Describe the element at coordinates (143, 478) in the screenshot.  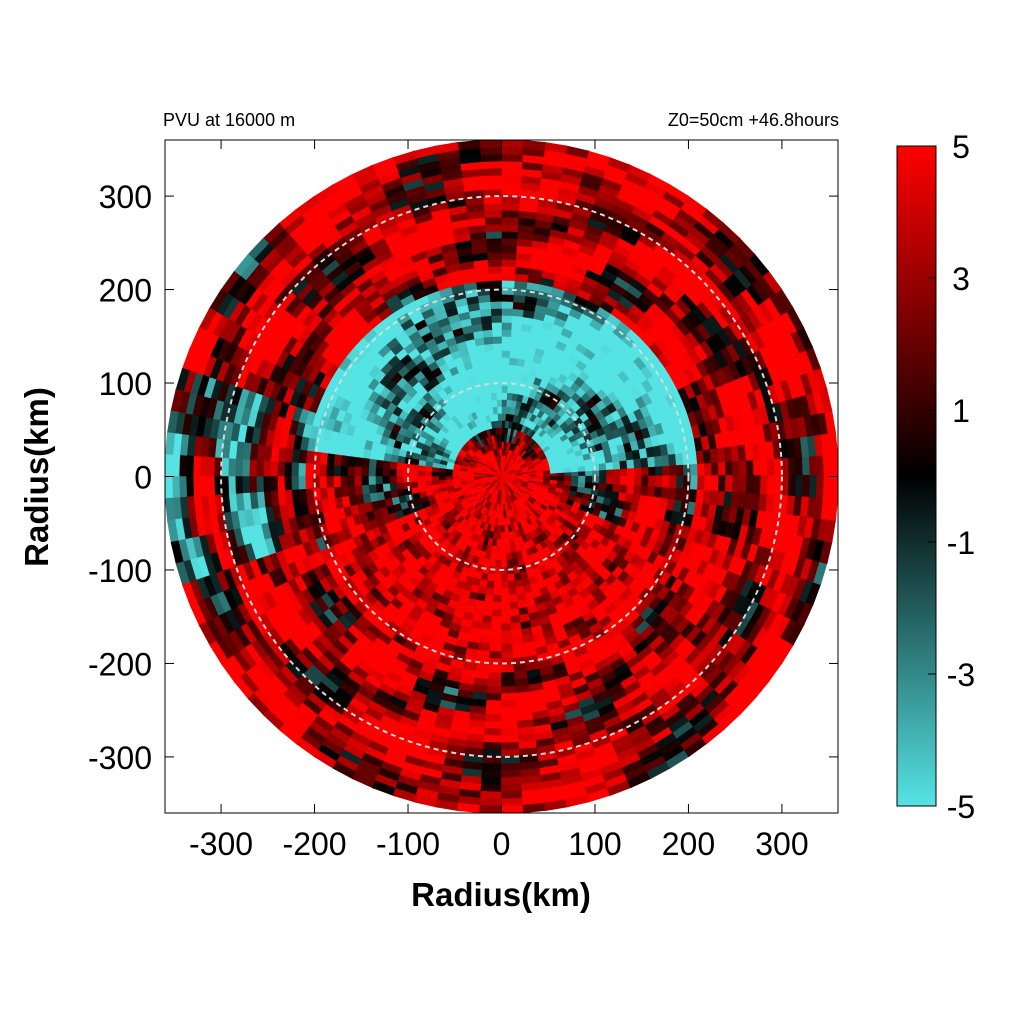
I see `y-tick-label: 0` at that location.